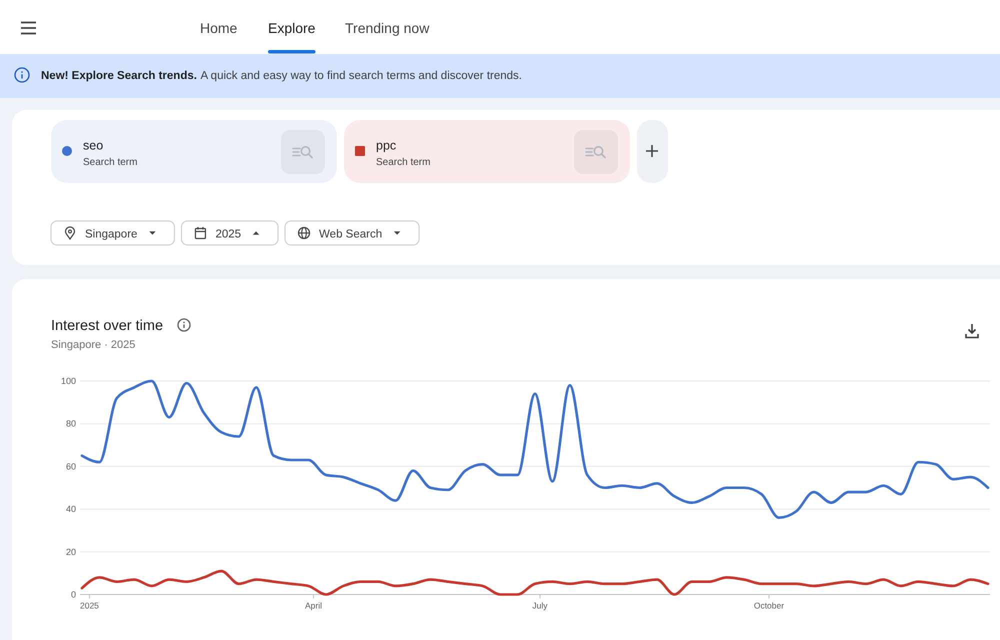 The height and width of the screenshot is (640, 1000). I want to click on legend-label: ppc, so click(386, 145).